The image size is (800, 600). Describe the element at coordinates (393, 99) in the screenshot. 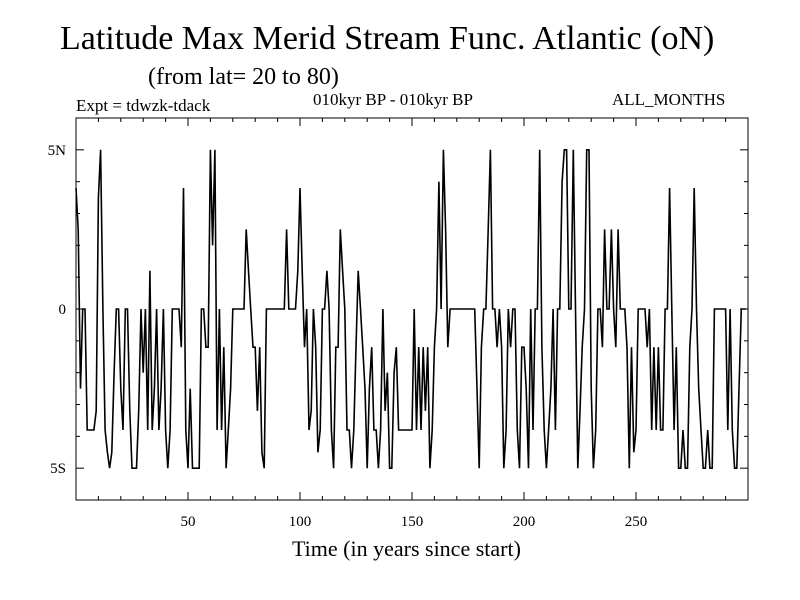

I see `period-label: 010kyr BP - 010kyr BP` at that location.